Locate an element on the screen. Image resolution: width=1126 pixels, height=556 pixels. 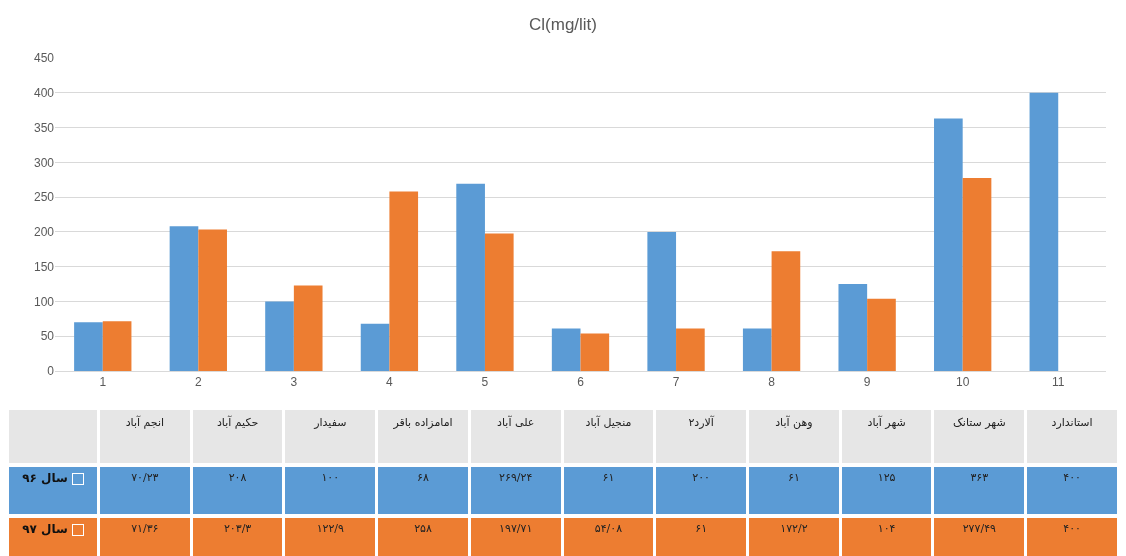
y-tick-label: 400 is located at coordinates (44, 92).